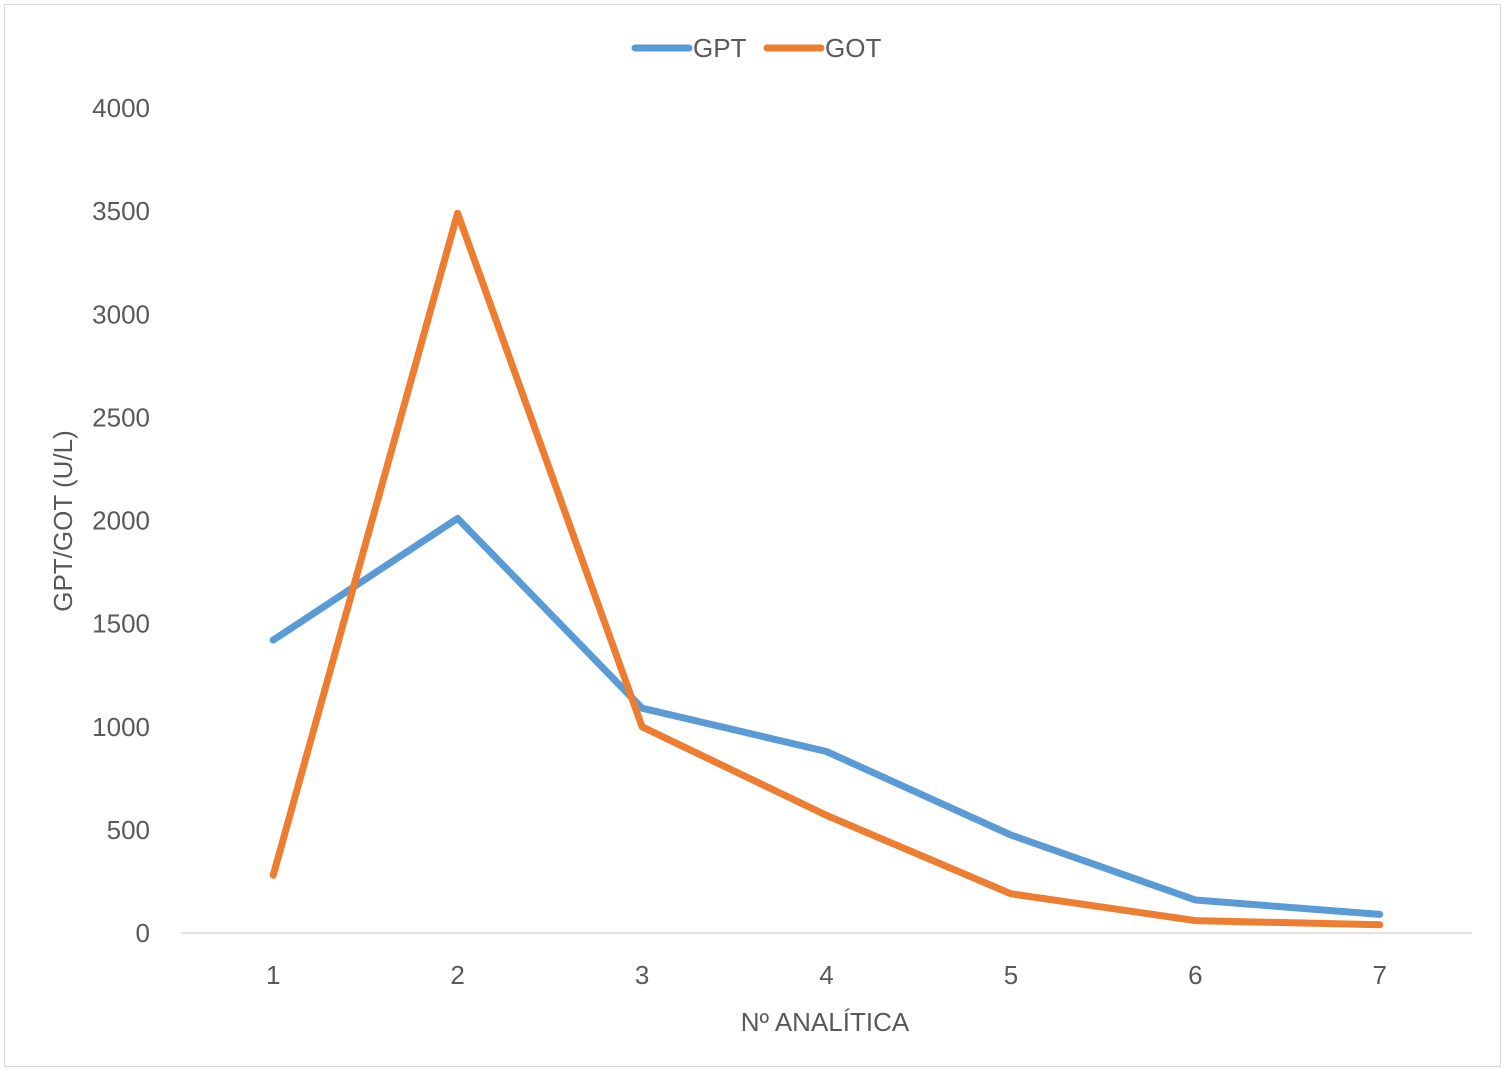 This screenshot has width=1507, height=1071. Describe the element at coordinates (121, 108) in the screenshot. I see `y-tick-label: 4000` at that location.